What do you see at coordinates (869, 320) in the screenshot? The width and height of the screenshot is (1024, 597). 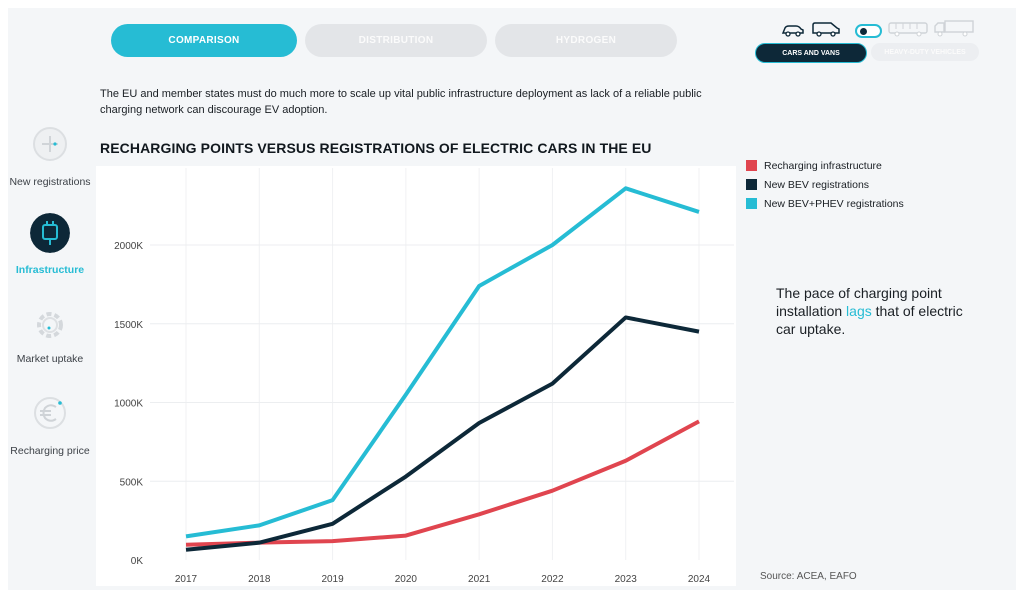 I see `note-text-end: that of electric car uptake.` at bounding box center [869, 320].